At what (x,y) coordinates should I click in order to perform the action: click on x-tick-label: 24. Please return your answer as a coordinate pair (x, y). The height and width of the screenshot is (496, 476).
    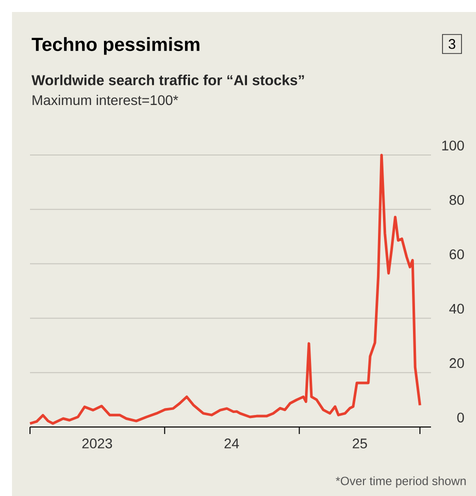
    Looking at the image, I should click on (231, 443).